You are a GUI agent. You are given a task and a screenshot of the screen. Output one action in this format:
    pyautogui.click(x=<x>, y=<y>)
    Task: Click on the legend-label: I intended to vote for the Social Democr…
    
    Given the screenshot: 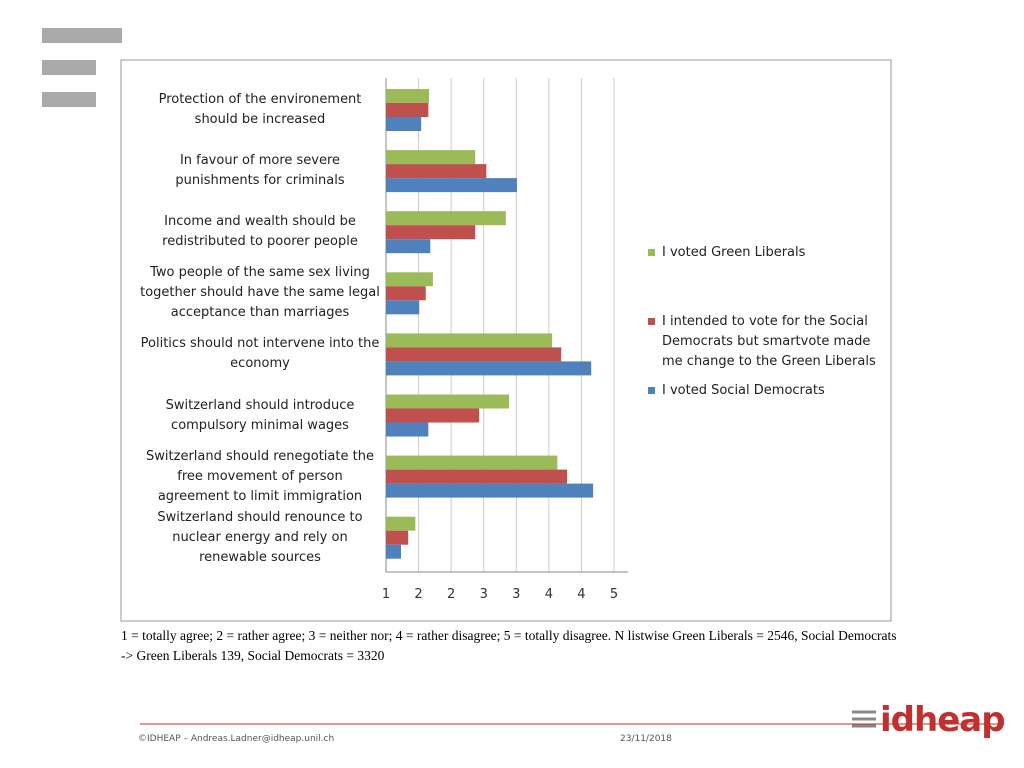 What is the action you would take?
    pyautogui.click(x=769, y=341)
    